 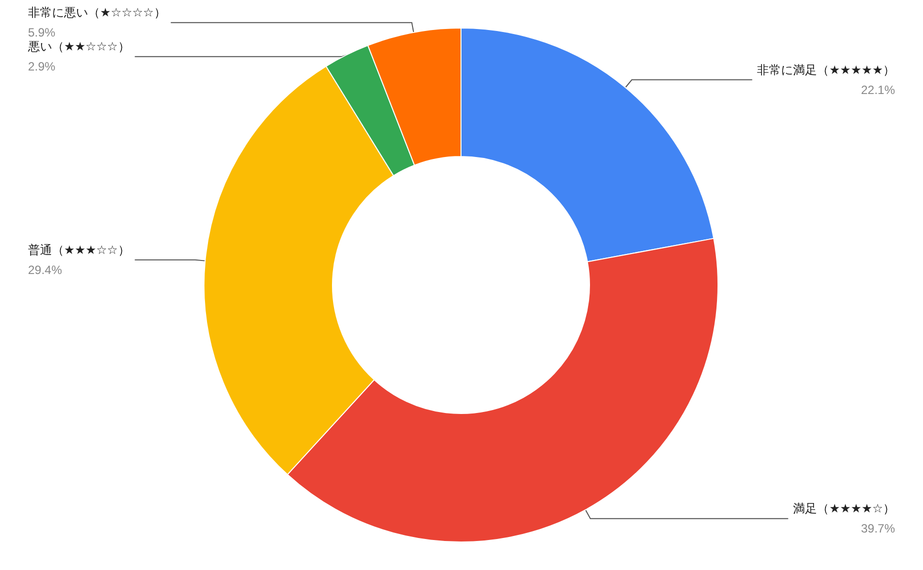 What do you see at coordinates (826, 69) in the screenshot?
I see `slice-label: 非常に満足（★★★★★）` at bounding box center [826, 69].